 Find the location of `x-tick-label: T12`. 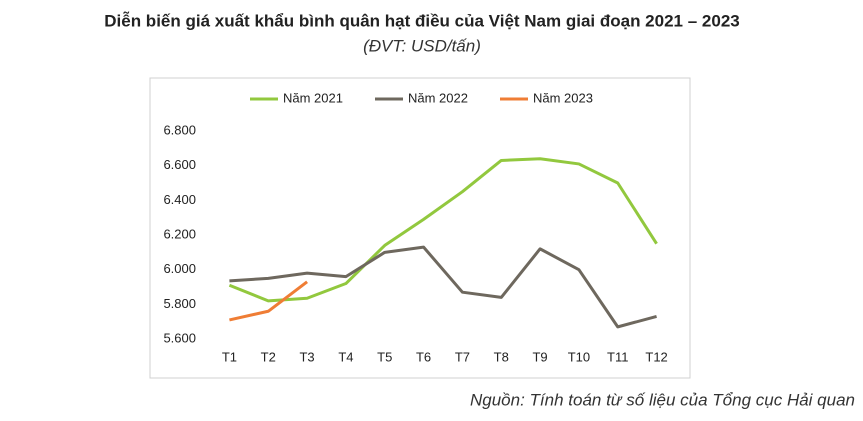

x-tick-label: T12 is located at coordinates (656, 356).